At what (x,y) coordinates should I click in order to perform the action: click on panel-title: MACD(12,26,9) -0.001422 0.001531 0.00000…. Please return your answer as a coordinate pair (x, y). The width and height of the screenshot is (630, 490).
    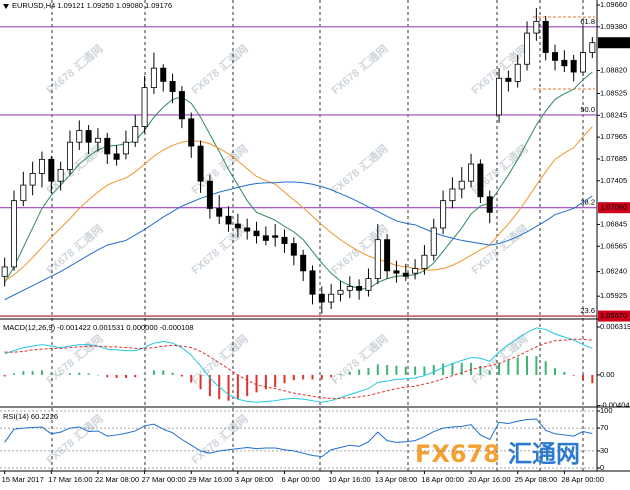
    Looking at the image, I should click on (98, 327).